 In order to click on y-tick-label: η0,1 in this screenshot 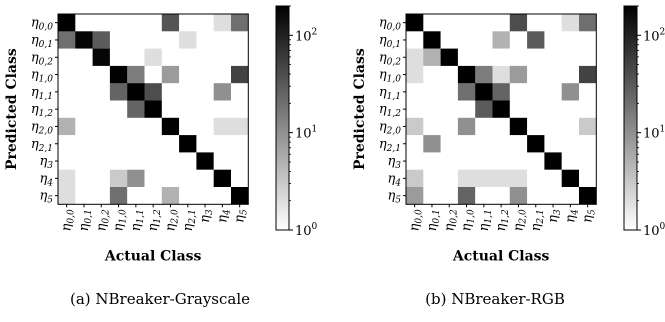, I will do `click(390, 41)`.